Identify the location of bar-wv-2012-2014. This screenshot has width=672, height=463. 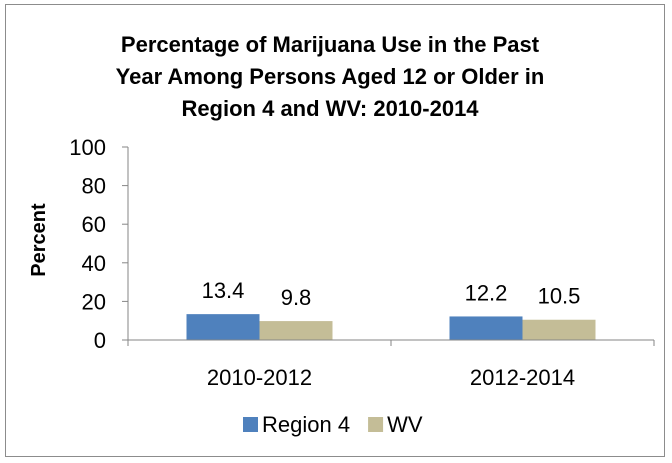
(559, 329).